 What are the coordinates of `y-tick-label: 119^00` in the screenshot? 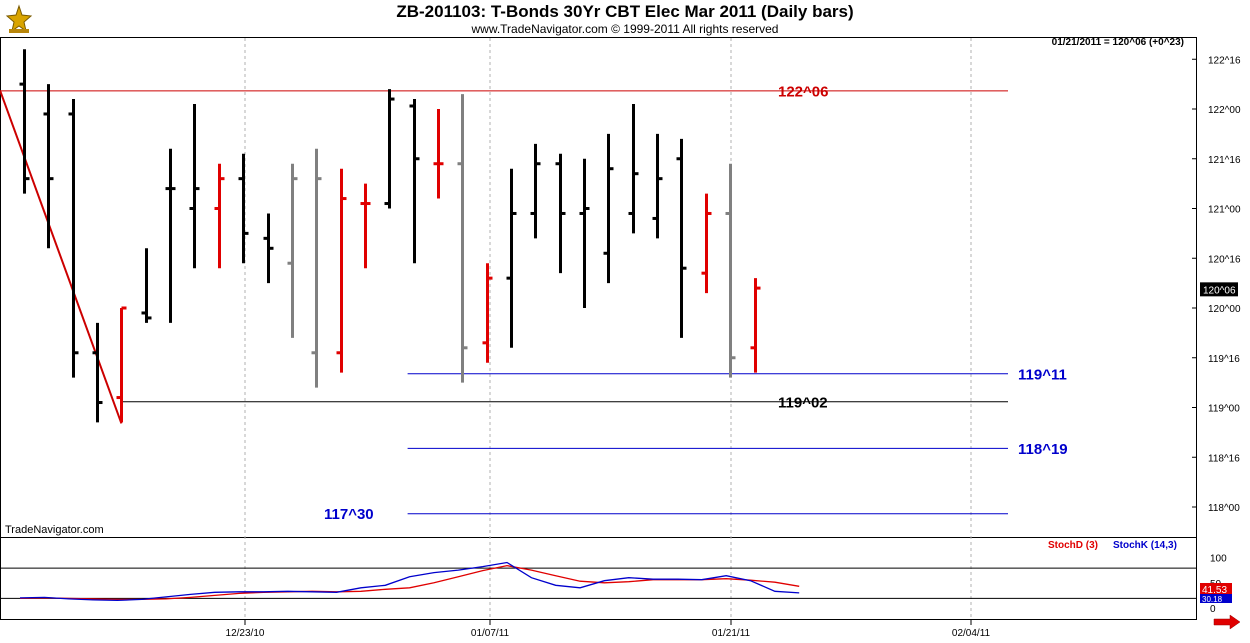 It's located at (1224, 409).